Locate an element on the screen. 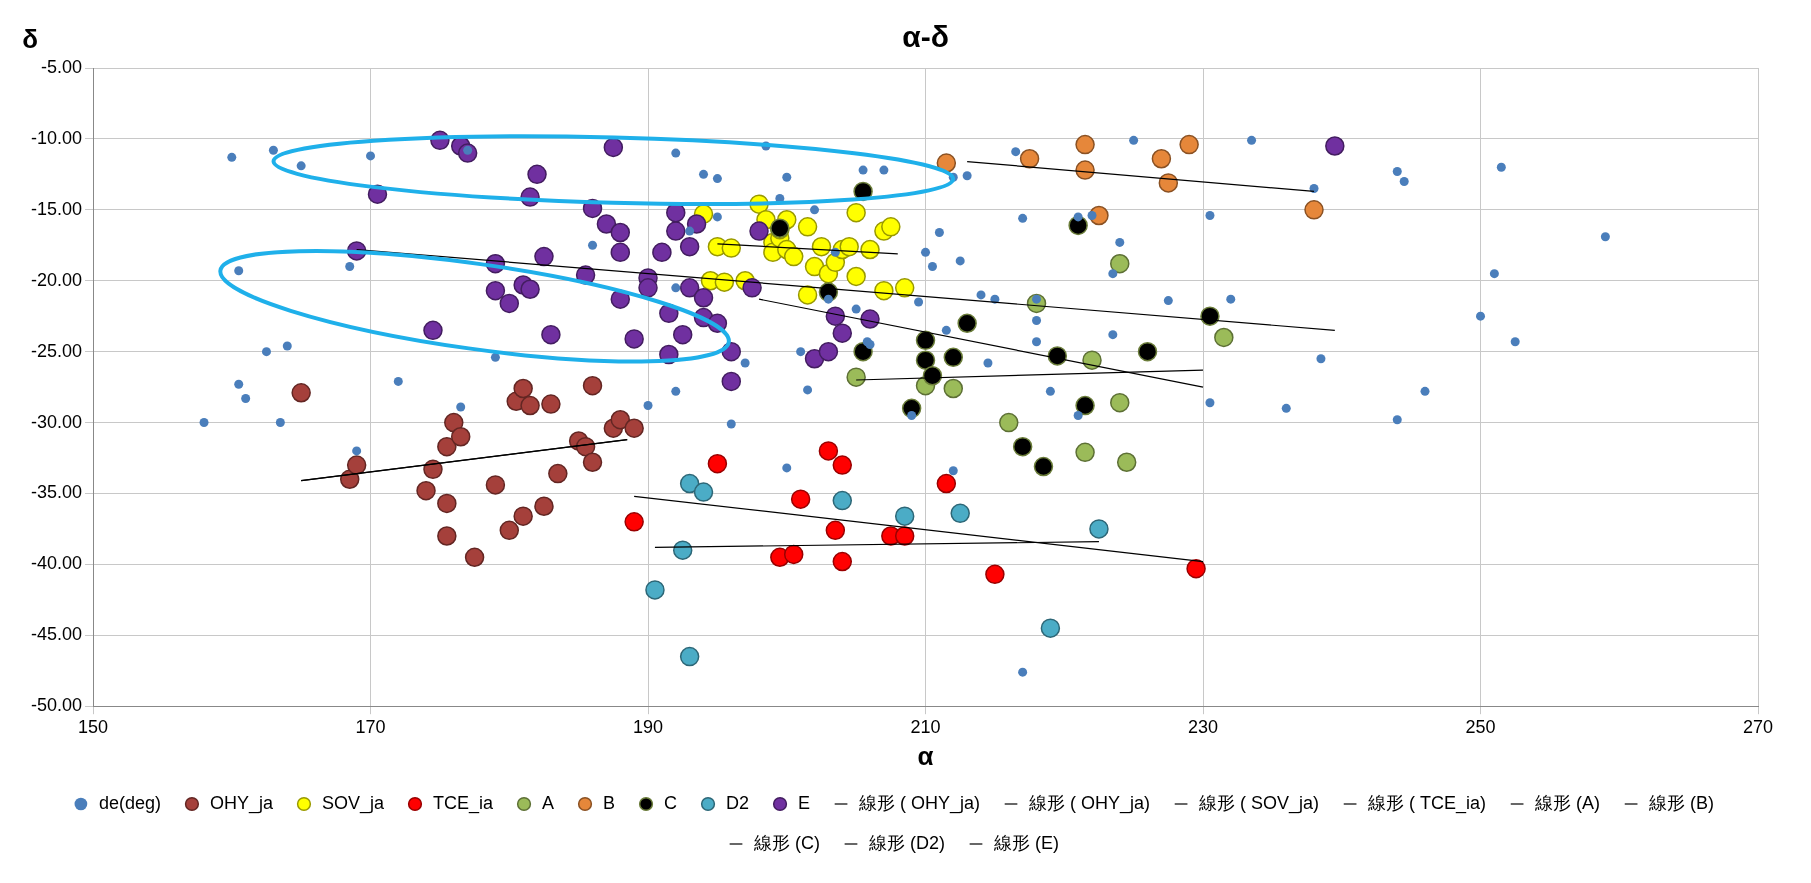  legend-label: 線形 (A) is located at coordinates (1567, 802).